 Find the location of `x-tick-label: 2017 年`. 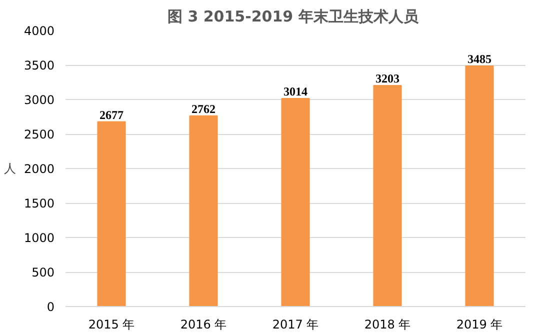

x-tick-label: 2017 年 is located at coordinates (295, 325).